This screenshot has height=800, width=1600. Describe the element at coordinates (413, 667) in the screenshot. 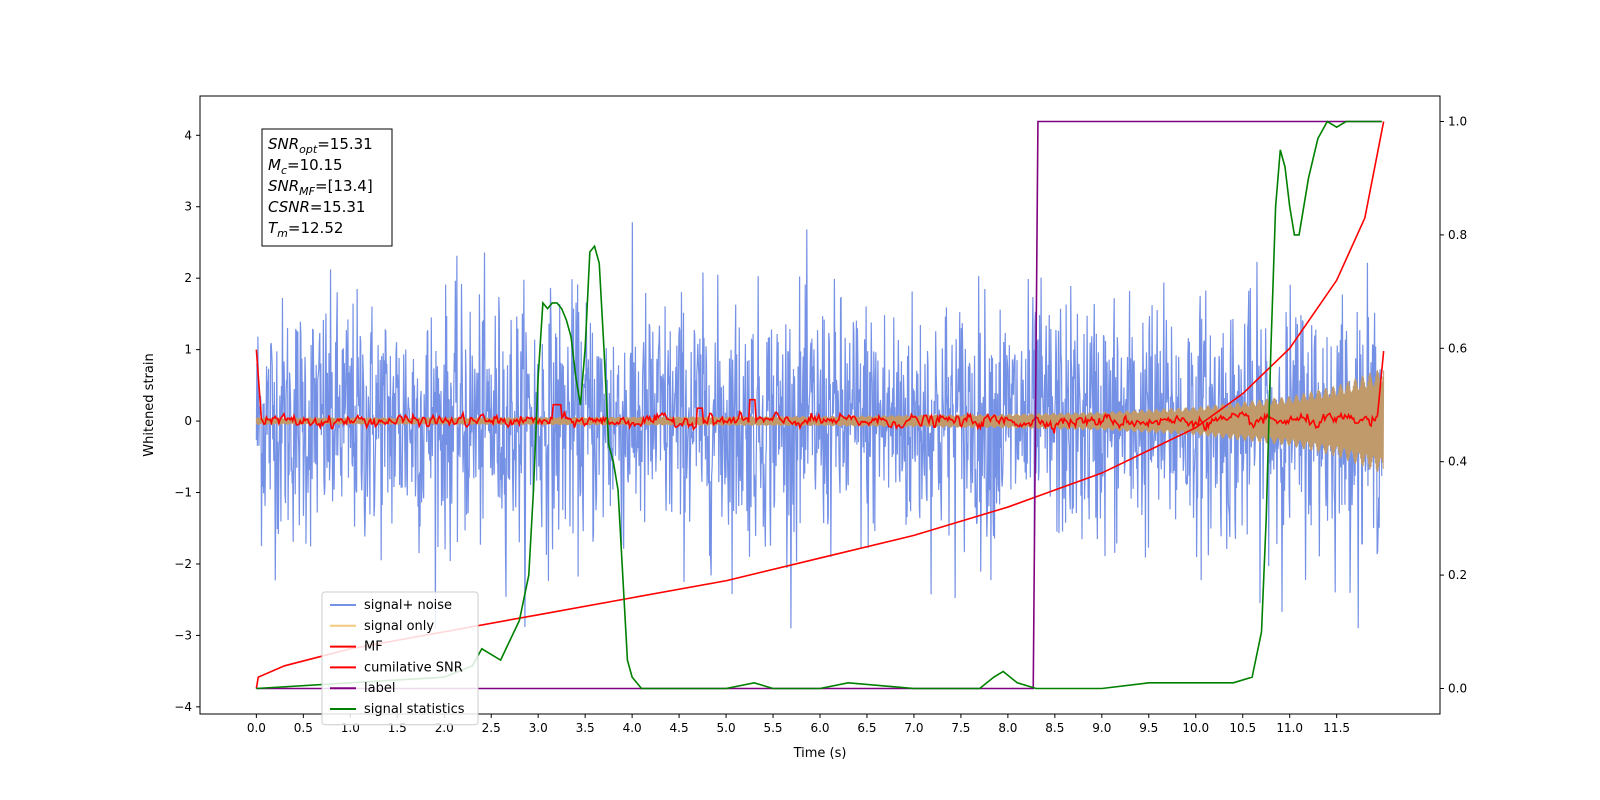

I see `legend-label: cumilative SNR` at that location.